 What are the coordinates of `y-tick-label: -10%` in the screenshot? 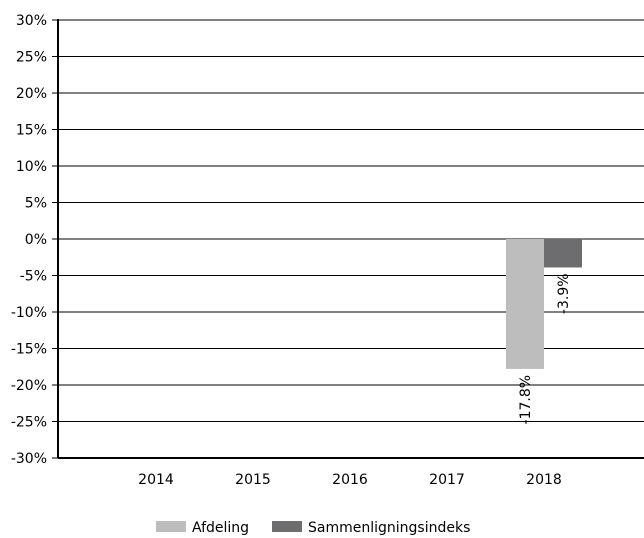 It's located at (29, 313).